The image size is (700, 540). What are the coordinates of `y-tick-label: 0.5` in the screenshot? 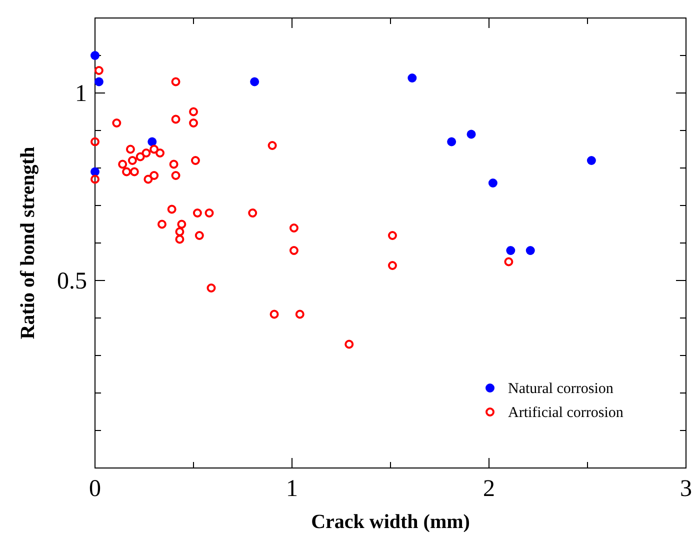 It's located at (72, 281).